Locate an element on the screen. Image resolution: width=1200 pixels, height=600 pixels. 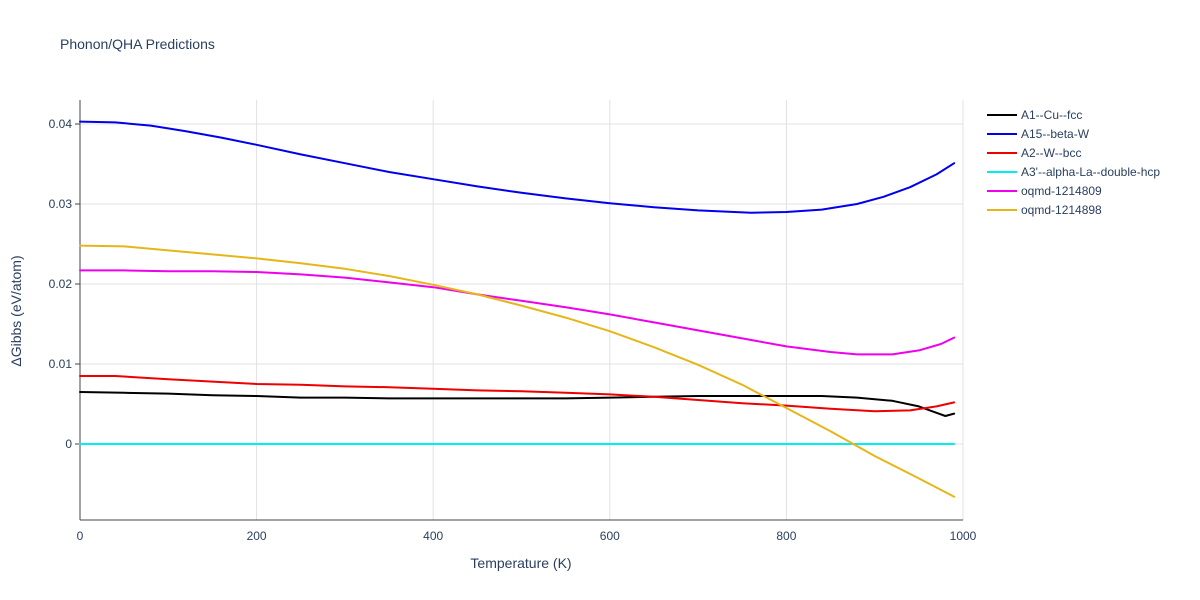
legend-label: A3'--alpha-La--double-hcp is located at coordinates (1090, 172).